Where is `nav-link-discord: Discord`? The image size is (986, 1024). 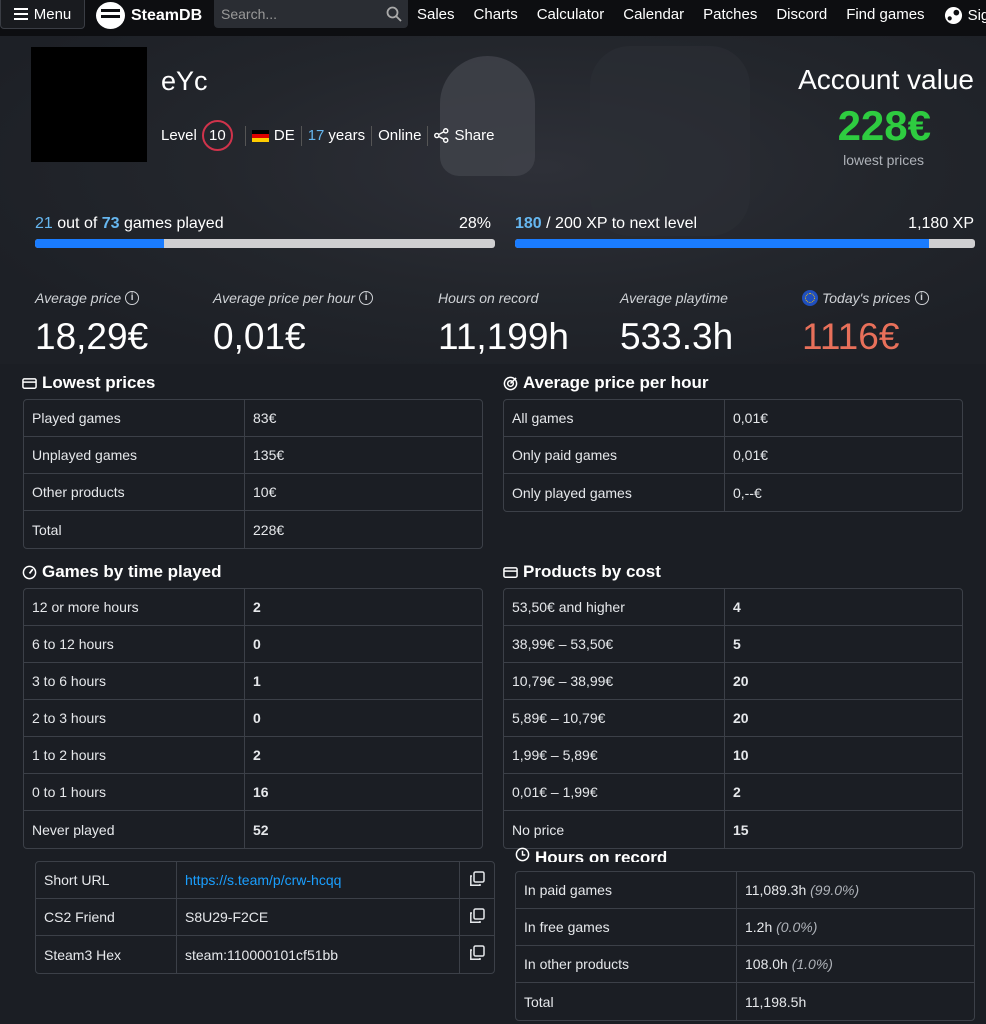
nav-link-discord: Discord is located at coordinates (802, 14).